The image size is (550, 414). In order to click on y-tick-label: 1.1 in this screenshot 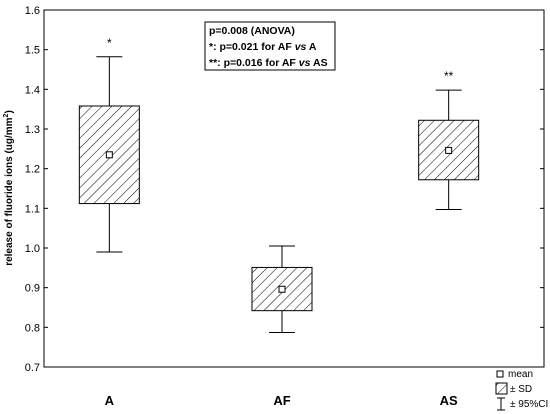, I will do `click(32, 209)`.